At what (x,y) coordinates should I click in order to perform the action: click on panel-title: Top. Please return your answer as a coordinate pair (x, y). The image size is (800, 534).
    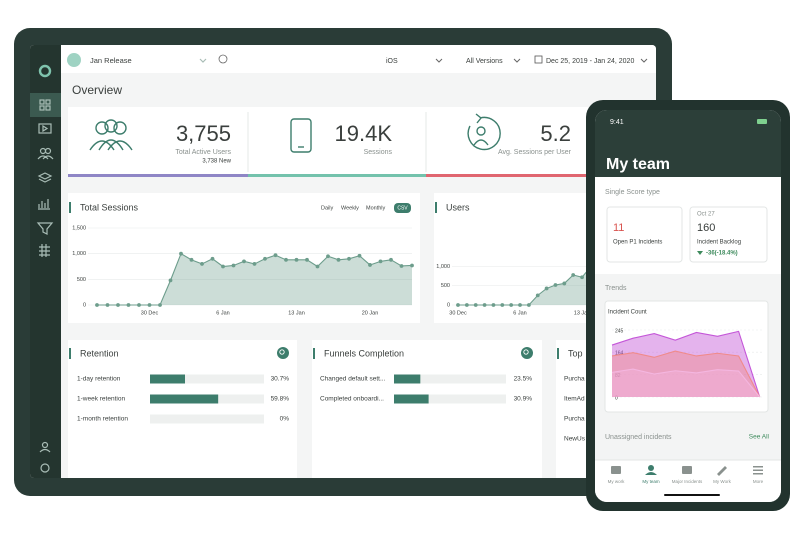
    Looking at the image, I should click on (575, 353).